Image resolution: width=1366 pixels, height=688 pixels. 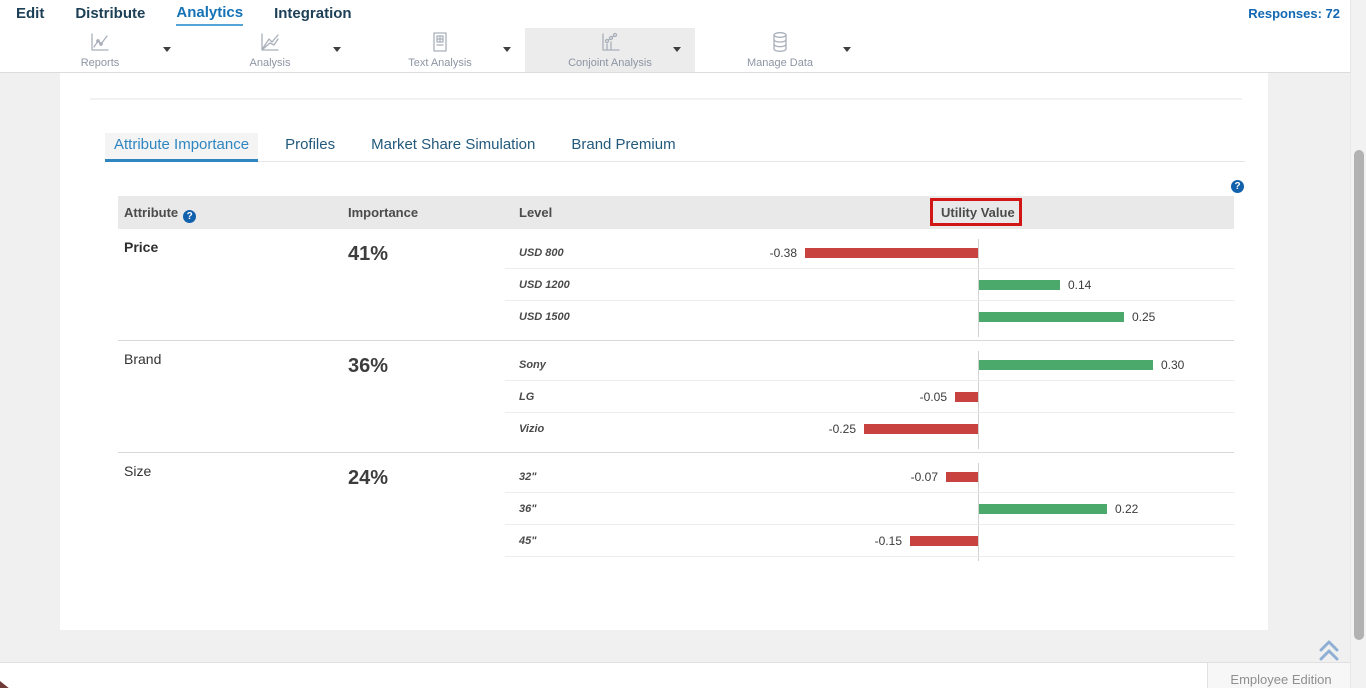 What do you see at coordinates (313, 13) in the screenshot?
I see `nav-item-integration: Integration` at bounding box center [313, 13].